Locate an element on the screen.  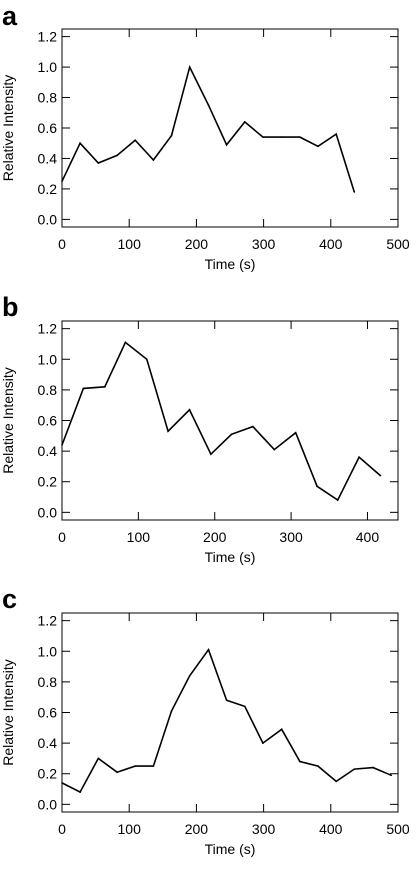
y-tick-label: 1.2 is located at coordinates (48, 329).